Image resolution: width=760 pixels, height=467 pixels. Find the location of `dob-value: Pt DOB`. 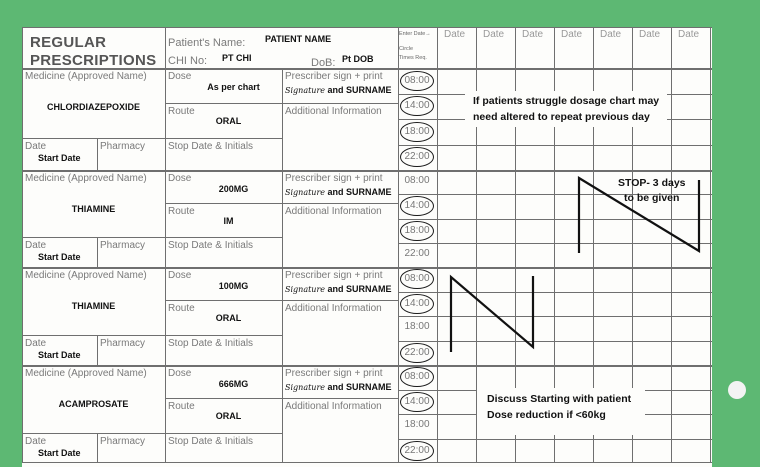

dob-value: Pt DOB is located at coordinates (358, 59).